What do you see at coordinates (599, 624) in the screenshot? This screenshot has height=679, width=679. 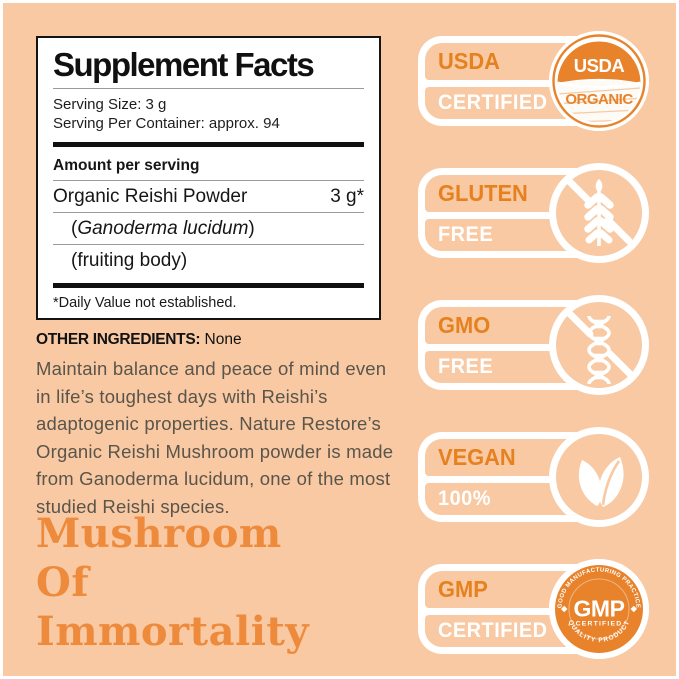 I see `seal-center-sub-text: CERTIFIED` at bounding box center [599, 624].